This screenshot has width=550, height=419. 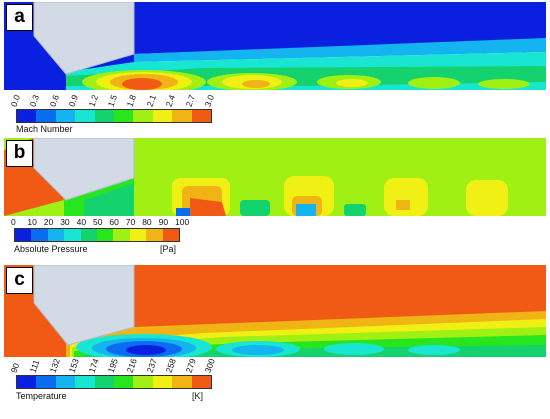 I want to click on colorbar-tick-label: 80, so click(x=147, y=222).